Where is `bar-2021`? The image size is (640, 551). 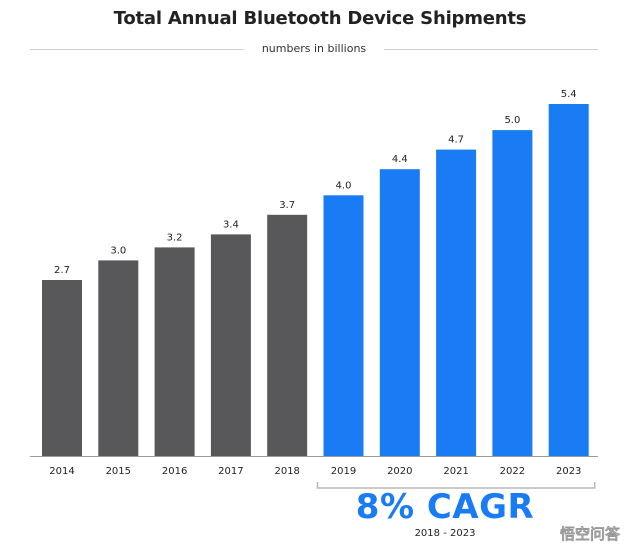 bar-2021 is located at coordinates (456, 302).